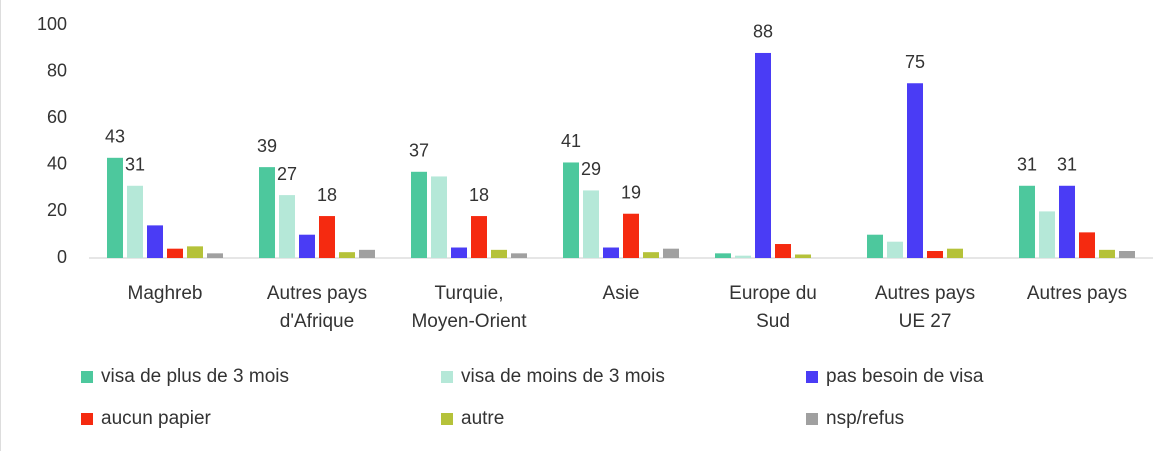 The height and width of the screenshot is (451, 1166). I want to click on legend-item: aucun papier, so click(146, 419).